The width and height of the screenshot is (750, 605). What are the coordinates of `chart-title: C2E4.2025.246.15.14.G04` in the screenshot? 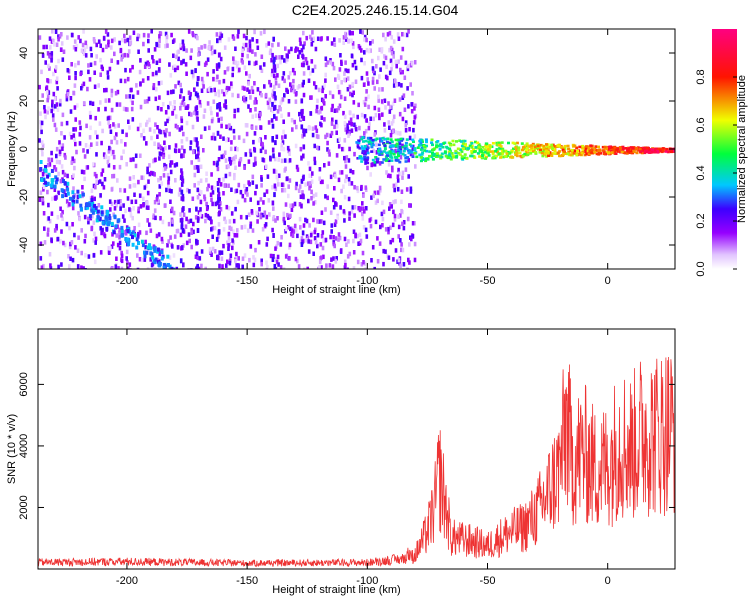 It's located at (375, 10).